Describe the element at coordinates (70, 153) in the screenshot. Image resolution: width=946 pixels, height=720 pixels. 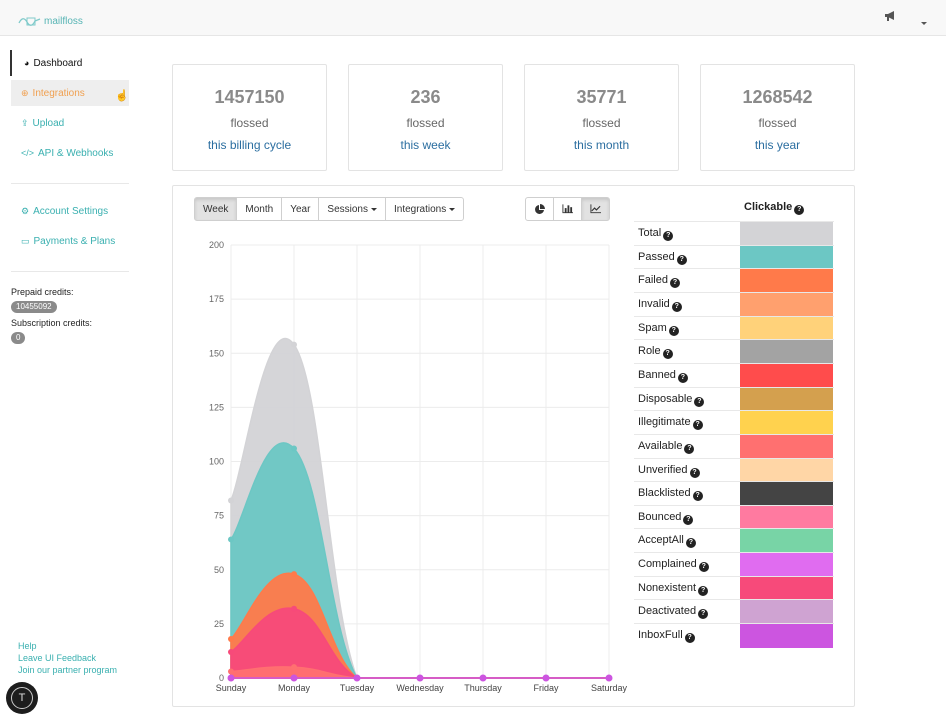
I see `sidebar-item-api-webhooks: </> API & Webhooks` at that location.